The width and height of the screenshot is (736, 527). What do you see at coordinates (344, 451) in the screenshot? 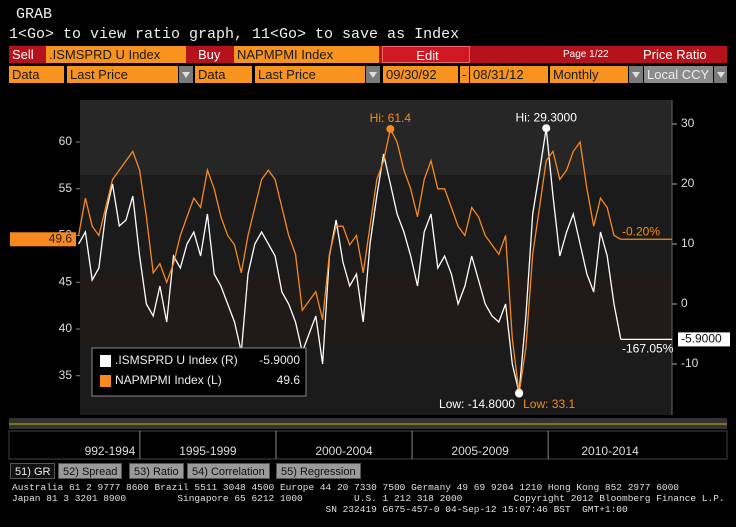
I see `period-label: 2000-2004` at bounding box center [344, 451].